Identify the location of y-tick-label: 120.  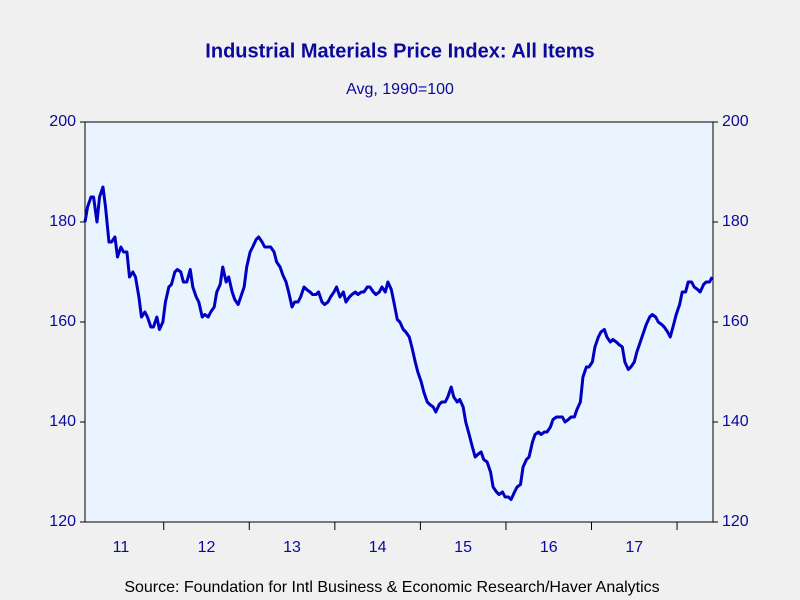
(62, 521).